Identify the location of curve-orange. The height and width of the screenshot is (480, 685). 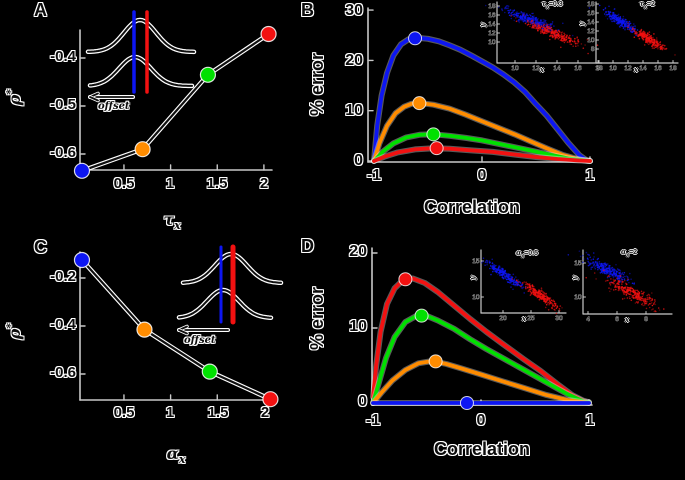
(481, 382).